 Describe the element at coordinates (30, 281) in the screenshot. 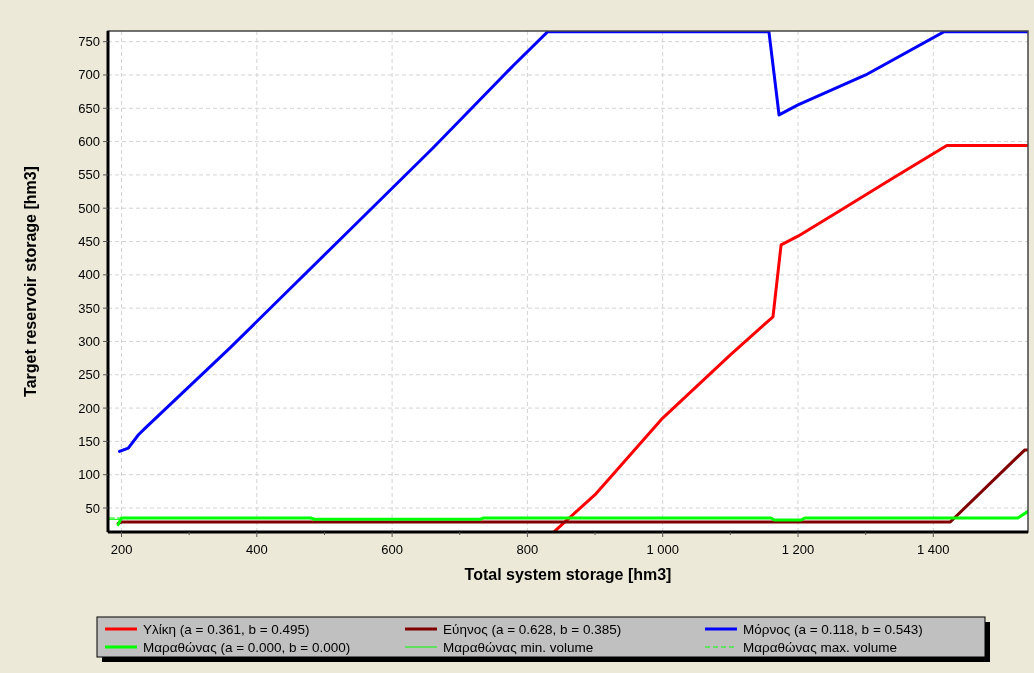

I see `y-axis-title: Target reservoir storage [hm3]` at that location.